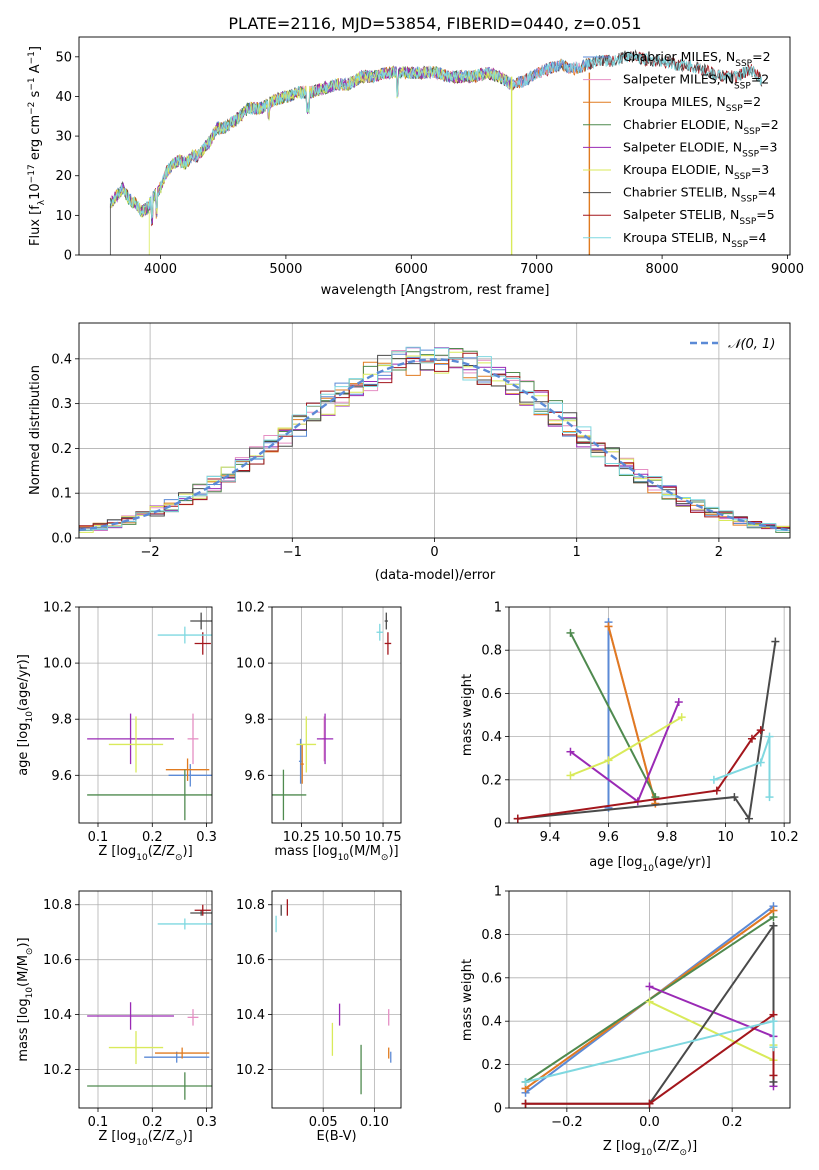 This screenshot has height=1170, width=819. What do you see at coordinates (285, 269) in the screenshot?
I see `x-tick-label: 5000` at bounding box center [285, 269].